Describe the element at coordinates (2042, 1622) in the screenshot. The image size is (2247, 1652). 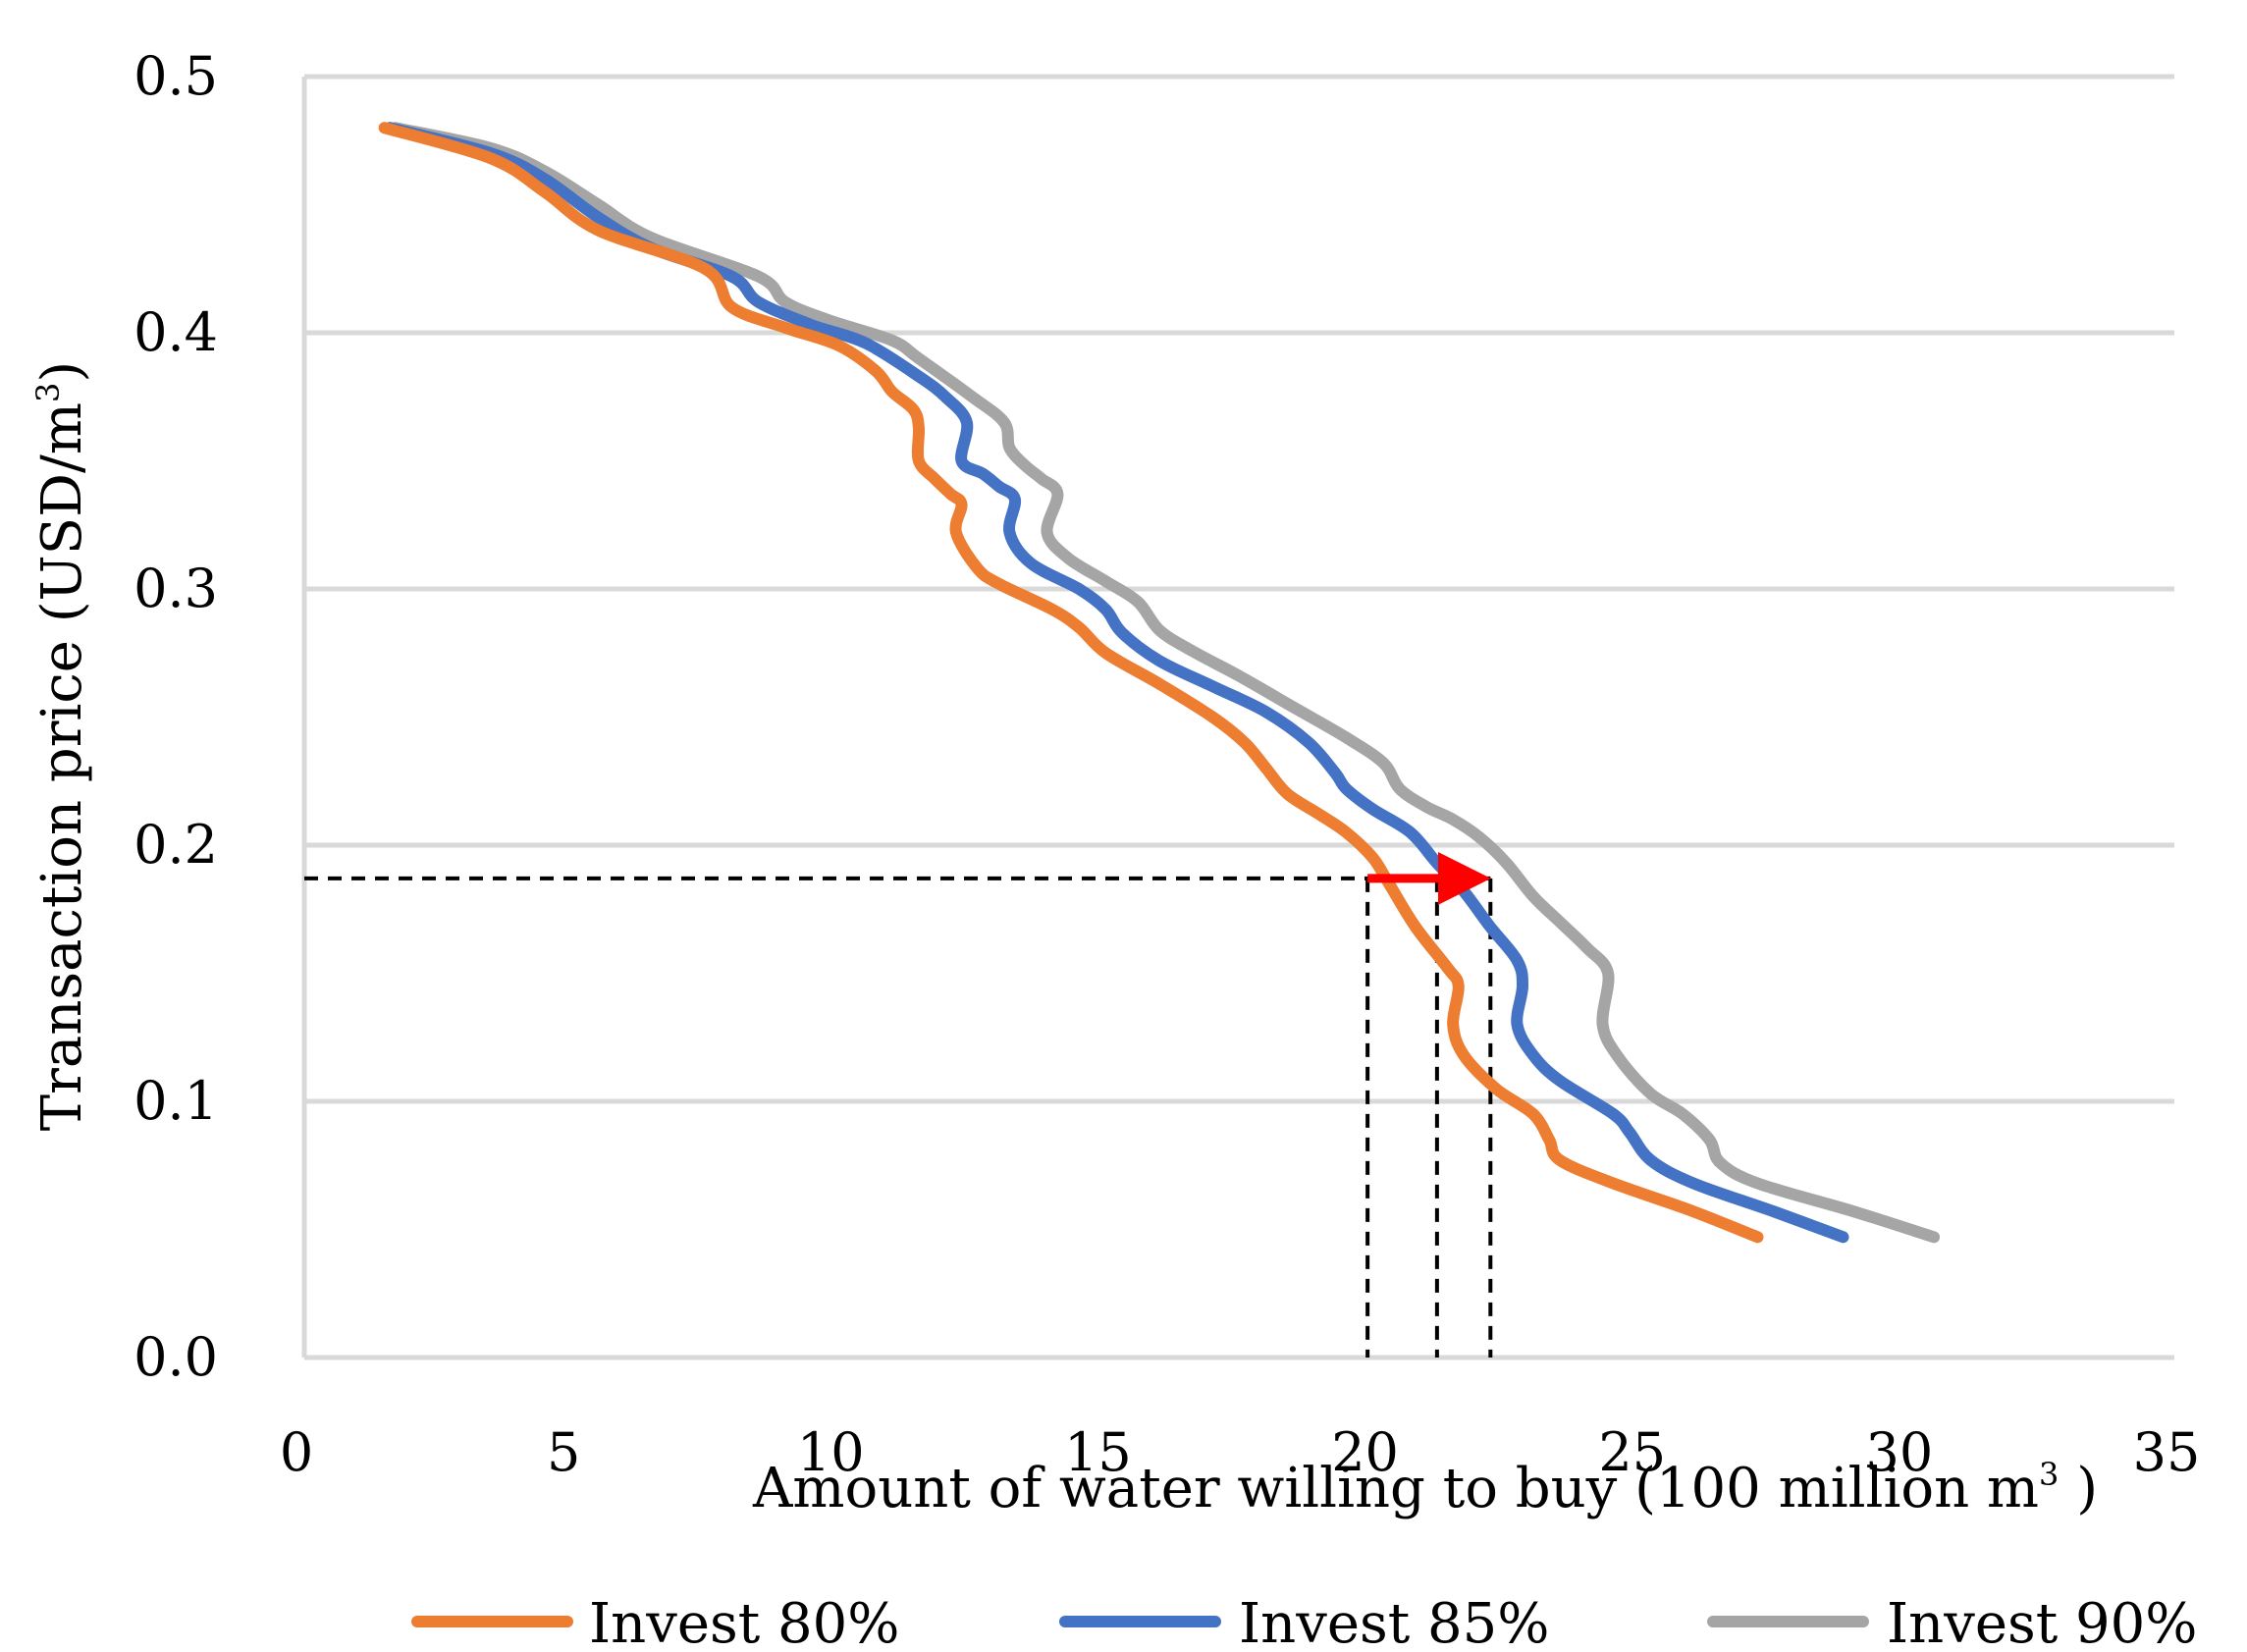
I see `legend-label: Invest 90%` at that location.